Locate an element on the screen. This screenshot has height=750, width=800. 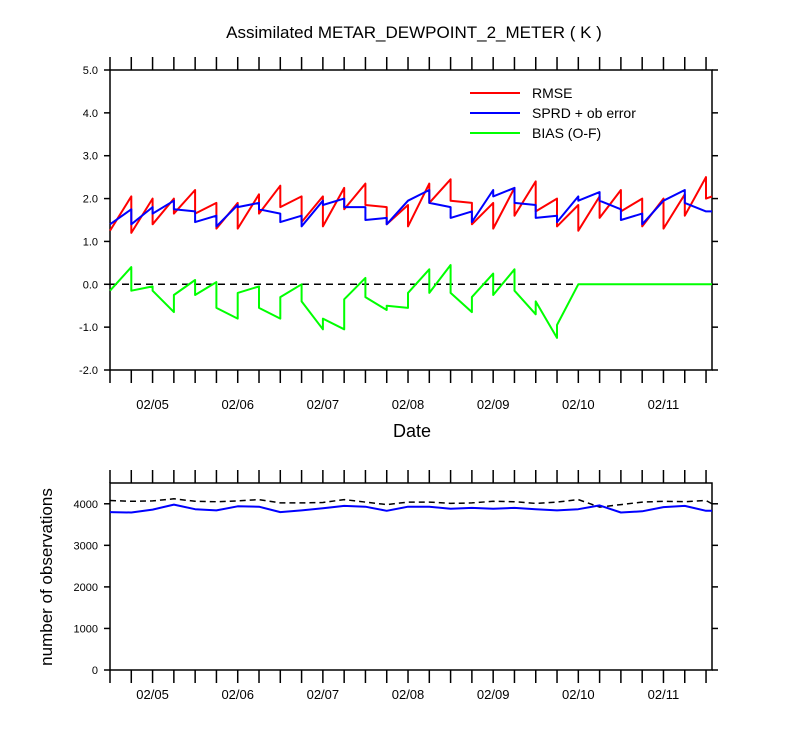
legend-label: RMSE is located at coordinates (552, 93).